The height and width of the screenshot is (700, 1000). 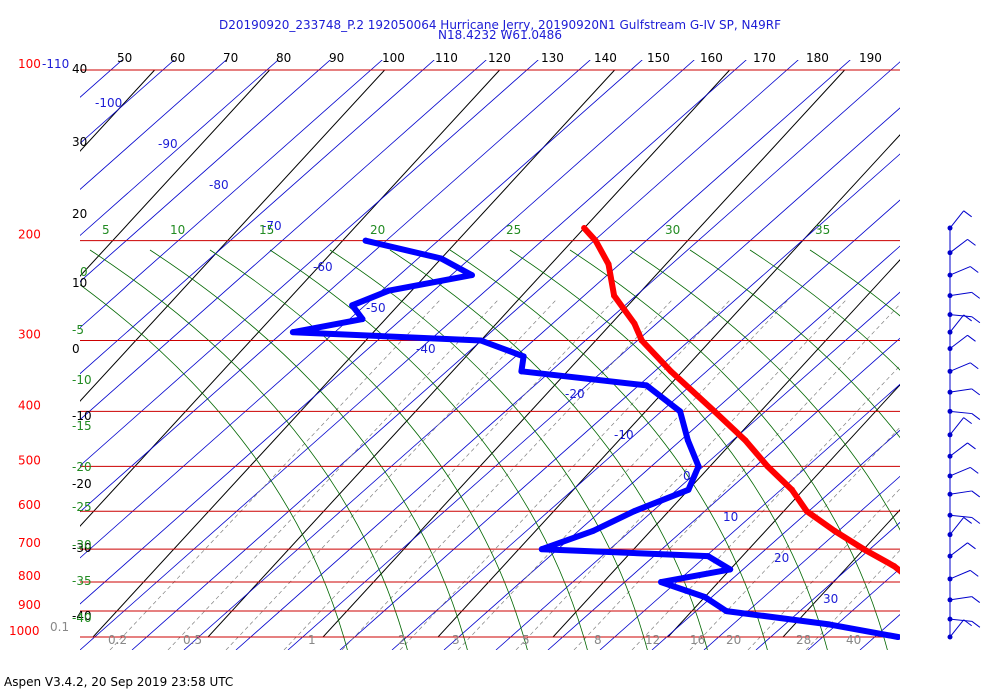 I want to click on moist-left-label: 0, so click(x=84, y=272).